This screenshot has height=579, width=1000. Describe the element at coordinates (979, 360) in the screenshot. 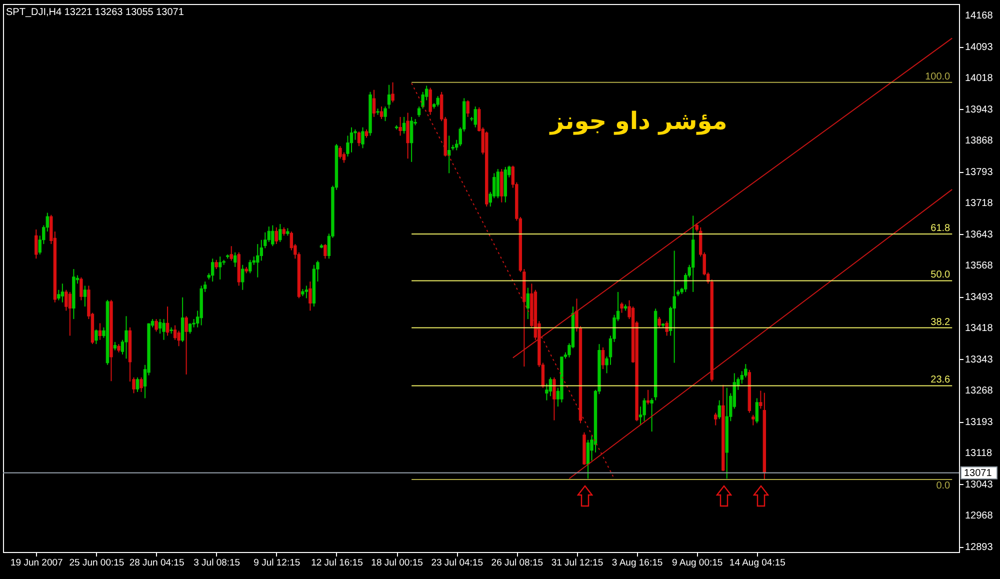

I see `y-tick-label: 13343` at that location.